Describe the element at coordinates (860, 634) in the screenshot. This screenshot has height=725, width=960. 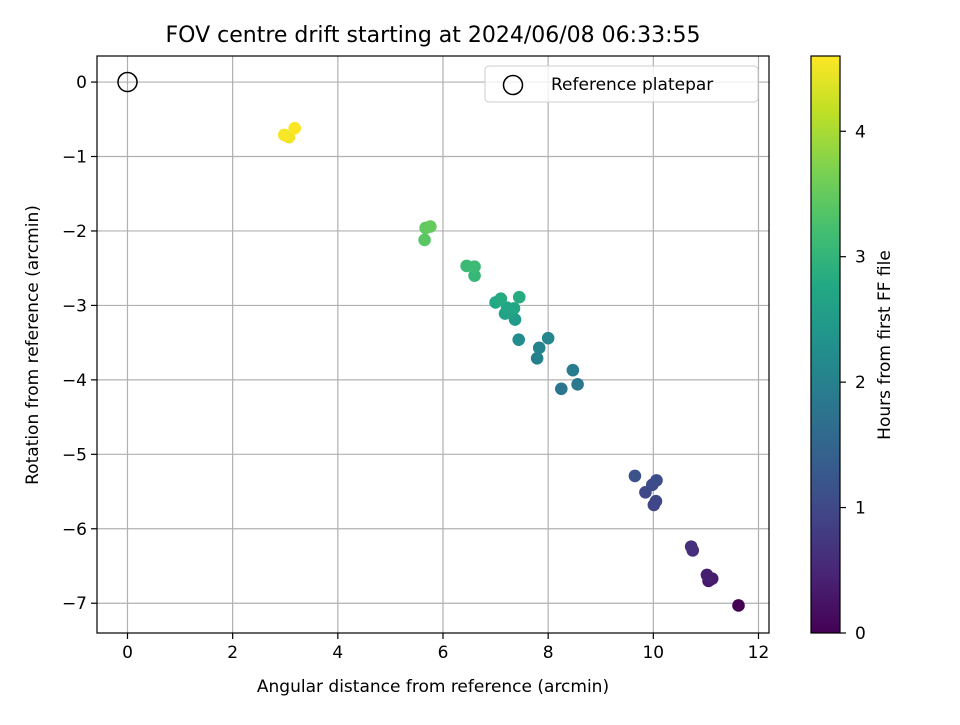
I see `colorbar-tick-label: 0` at that location.